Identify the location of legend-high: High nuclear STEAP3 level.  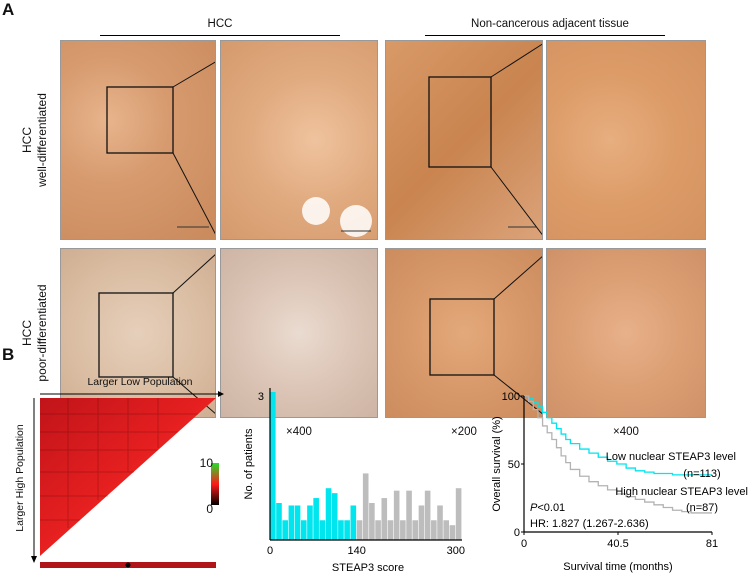
(681, 492).